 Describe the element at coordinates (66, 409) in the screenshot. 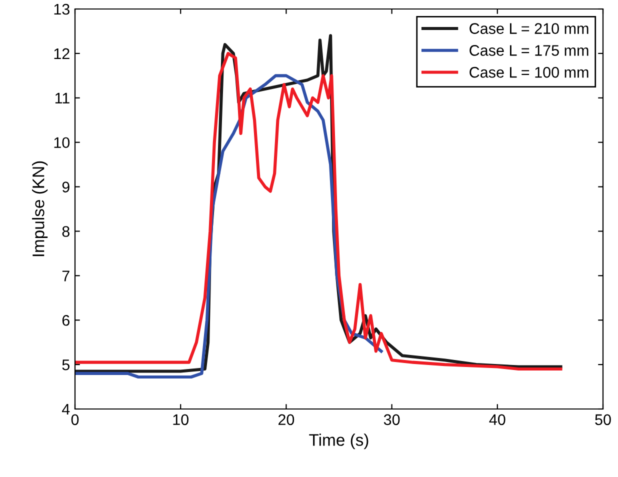

I see `y-tick-label: 4` at that location.